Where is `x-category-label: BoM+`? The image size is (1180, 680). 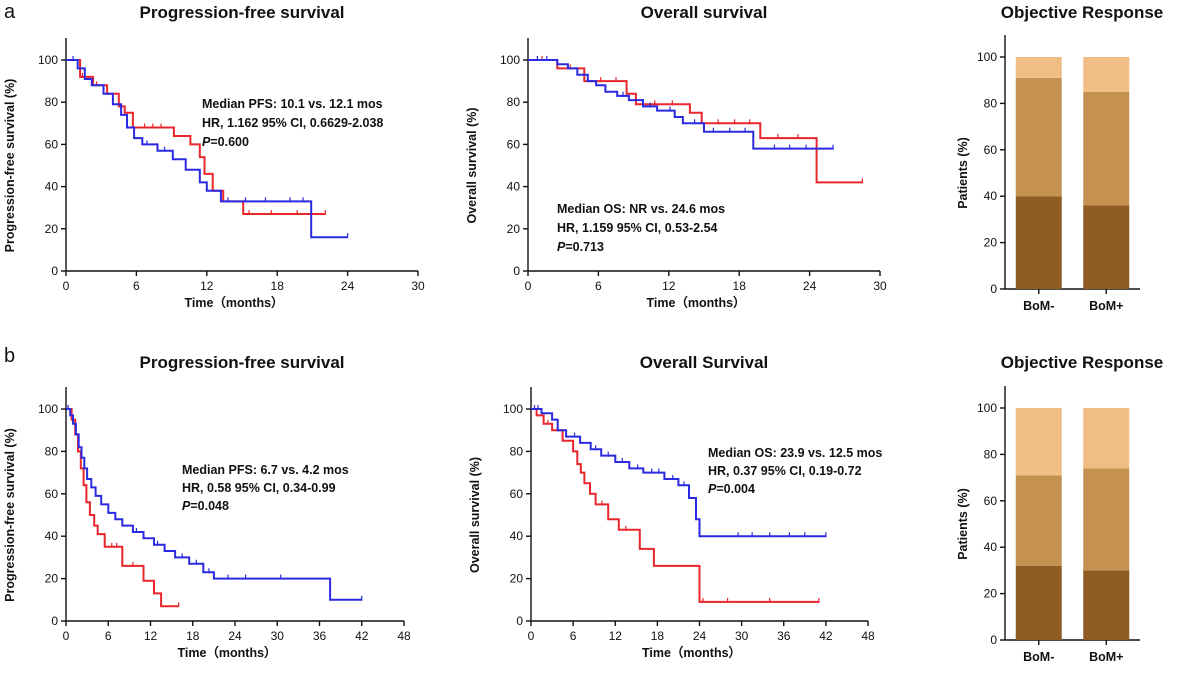
x-category-label: BoM+ is located at coordinates (1106, 657).